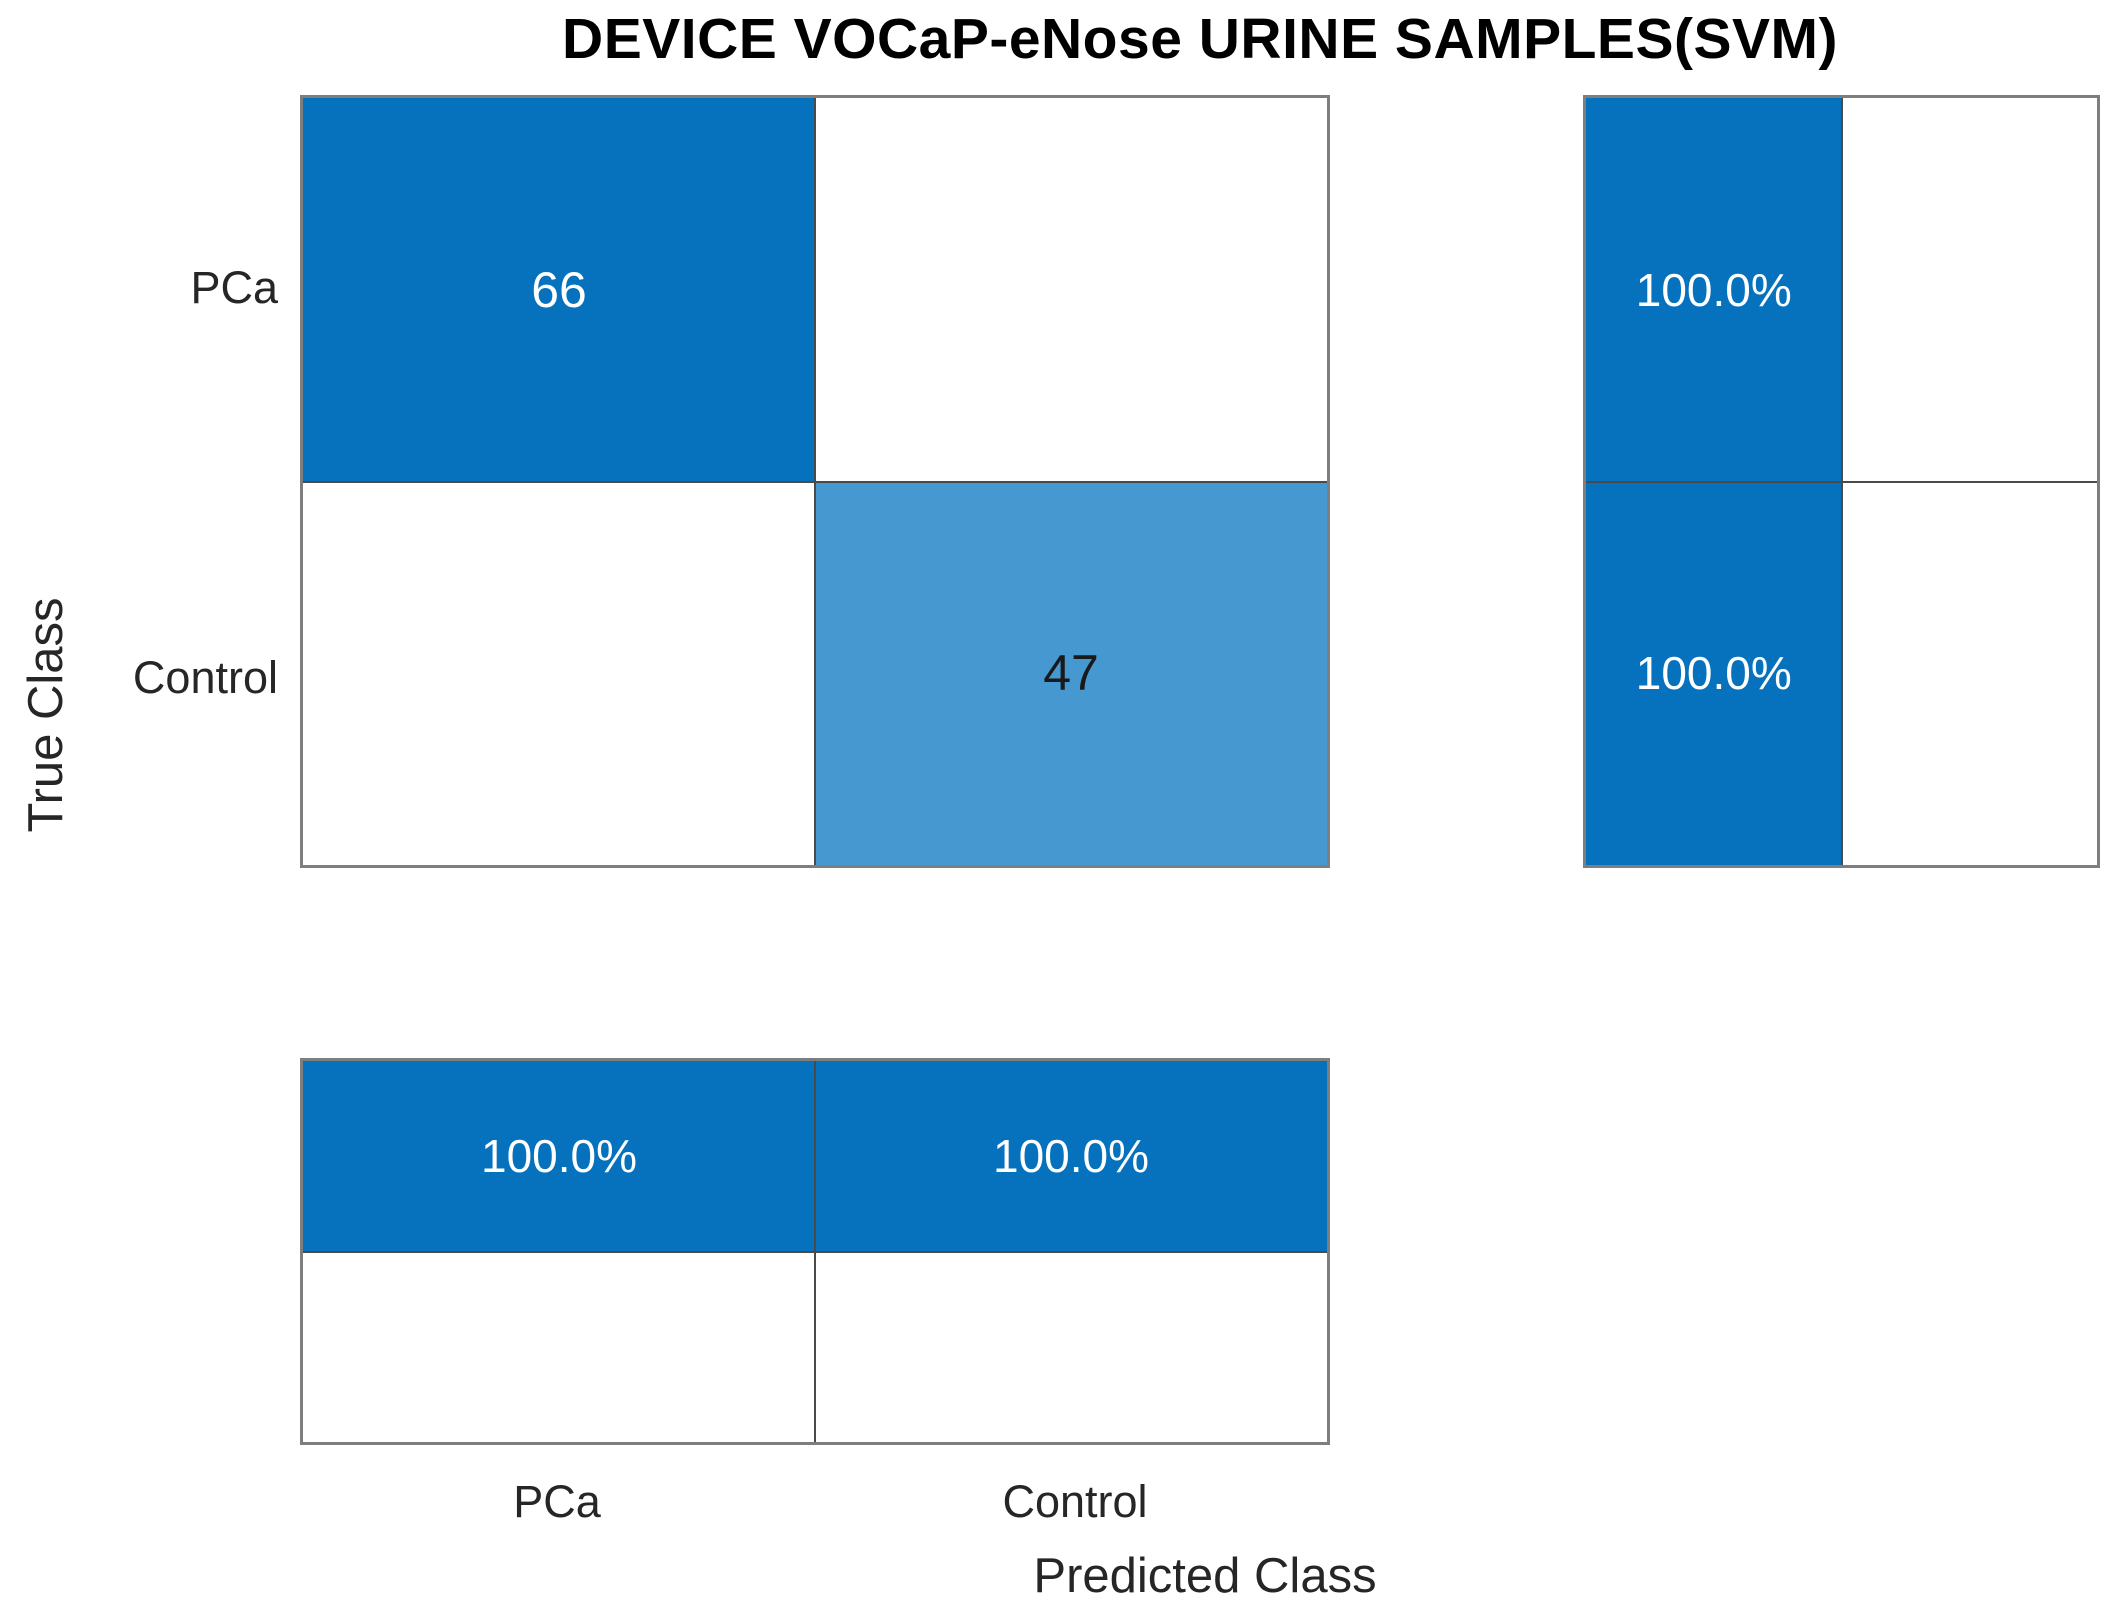 The height and width of the screenshot is (1619, 2121). What do you see at coordinates (559, 673) in the screenshot?
I see `cell-true-control-pred-pca` at bounding box center [559, 673].